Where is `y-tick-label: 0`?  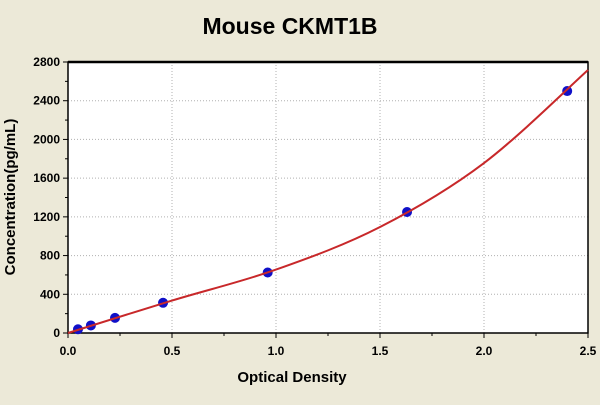 y-tick-label: 0 is located at coordinates (56, 333).